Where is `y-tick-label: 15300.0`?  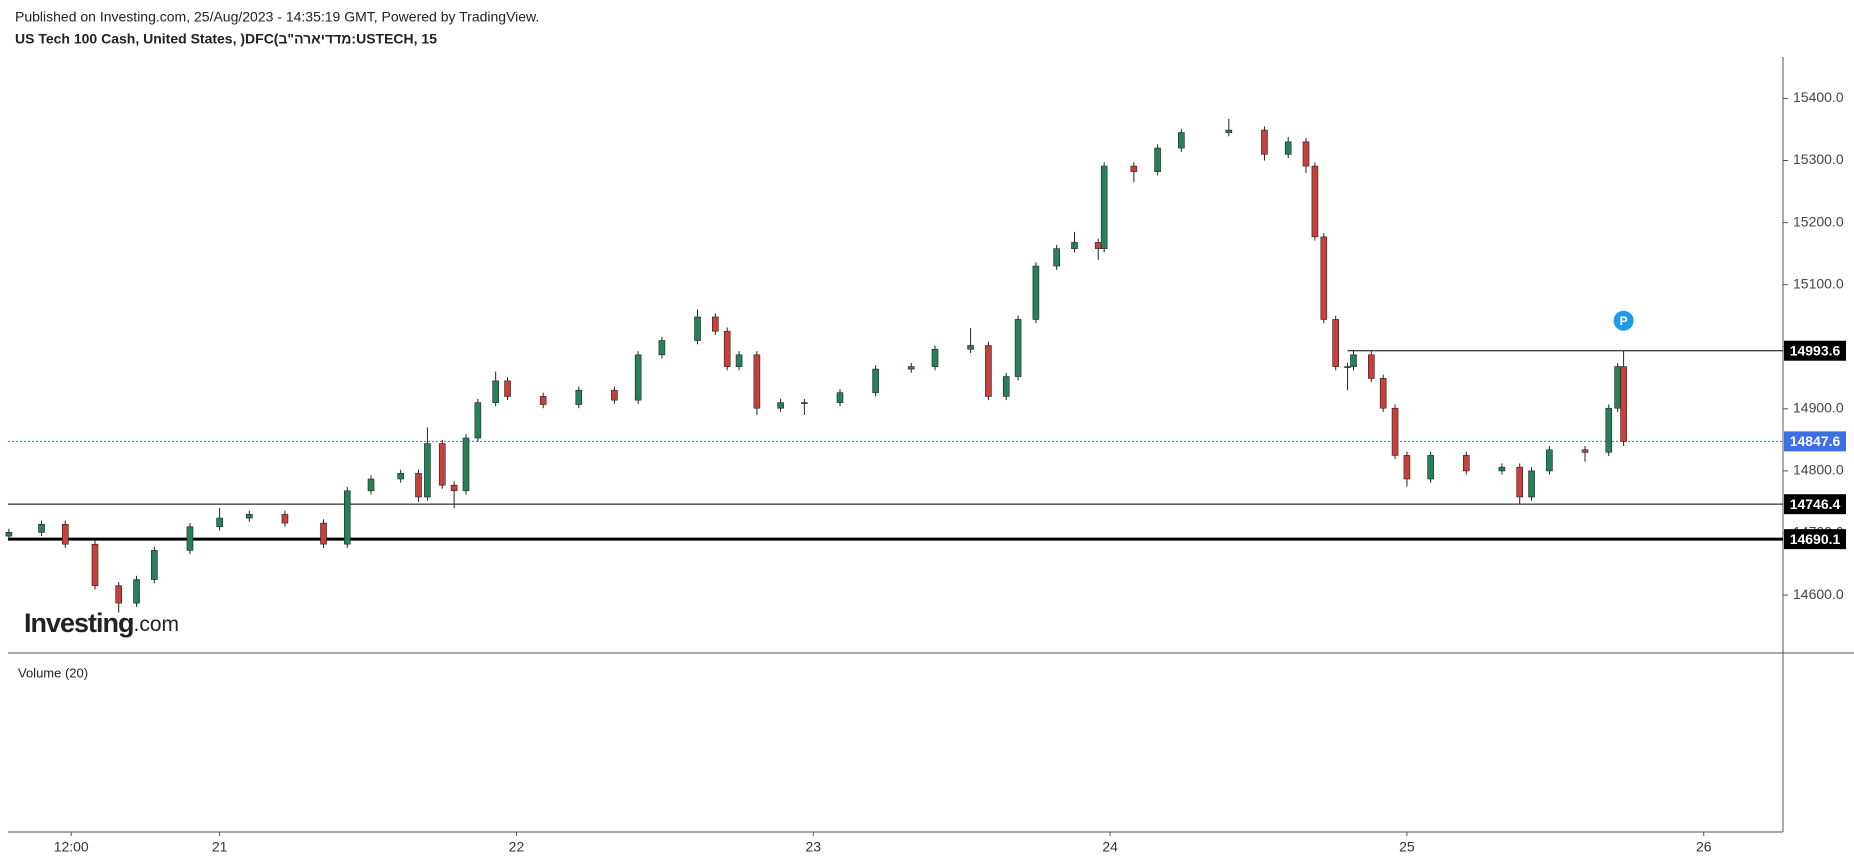
y-tick-label: 15300.0 is located at coordinates (1818, 159).